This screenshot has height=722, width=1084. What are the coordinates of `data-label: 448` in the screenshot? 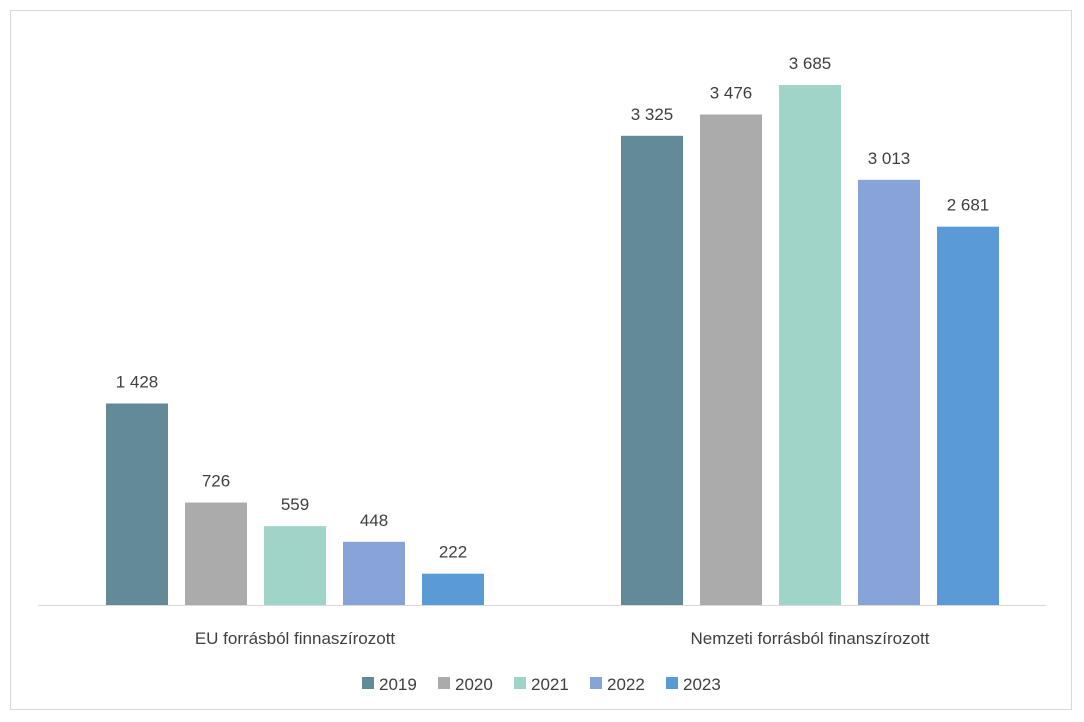 It's located at (374, 520).